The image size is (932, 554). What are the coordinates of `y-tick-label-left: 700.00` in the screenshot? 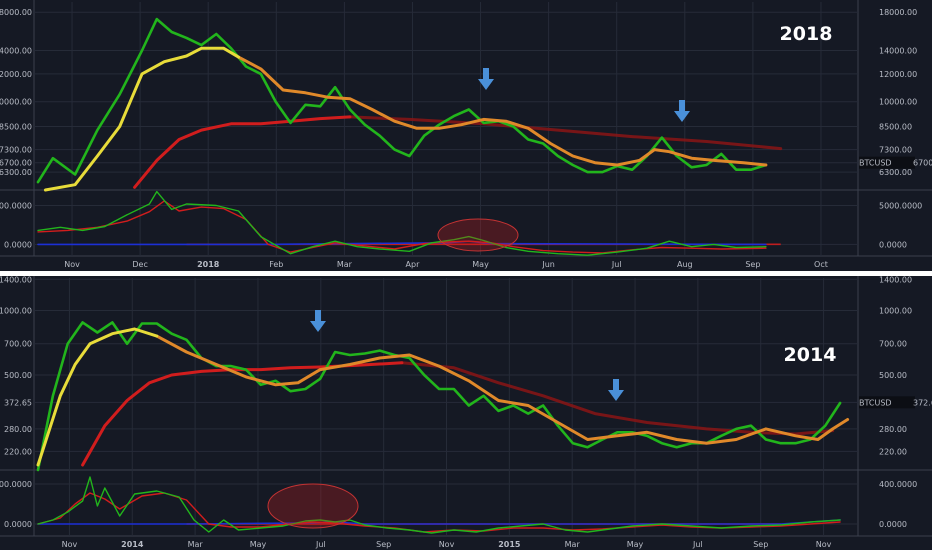 It's located at (18, 344).